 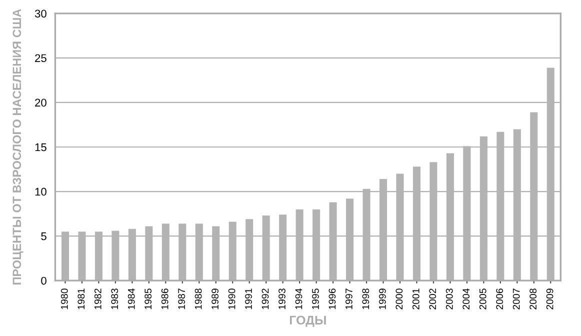 What do you see at coordinates (432, 299) in the screenshot?
I see `x-tick-label: 2002` at bounding box center [432, 299].